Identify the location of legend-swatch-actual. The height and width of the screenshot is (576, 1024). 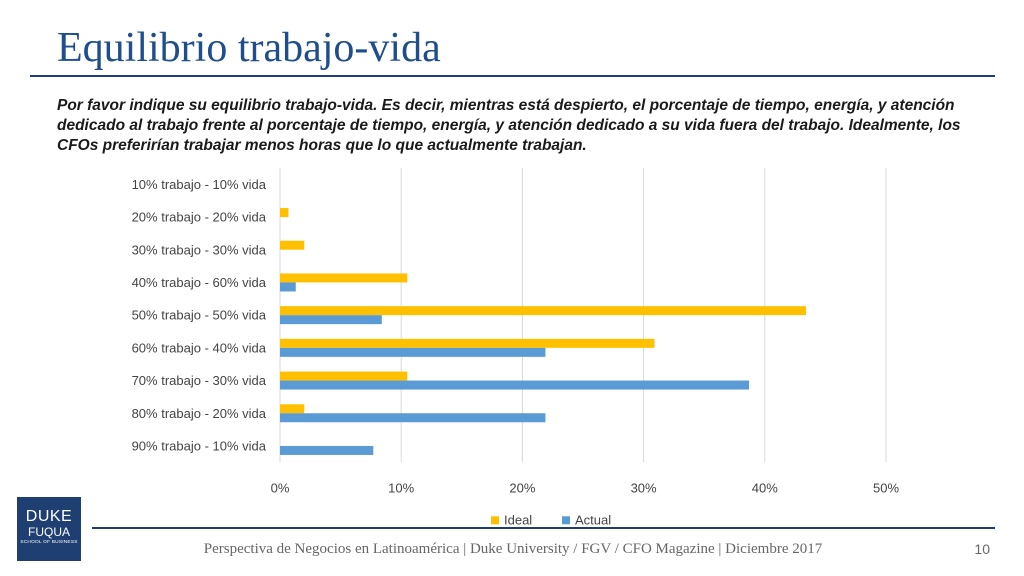
(566, 520).